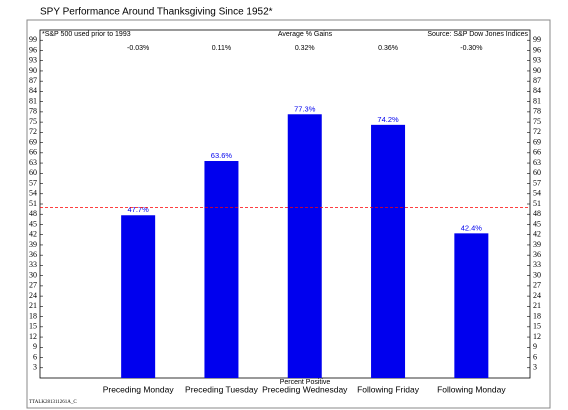  What do you see at coordinates (537, 203) in the screenshot?
I see `y2-tick-label: 51` at bounding box center [537, 203].